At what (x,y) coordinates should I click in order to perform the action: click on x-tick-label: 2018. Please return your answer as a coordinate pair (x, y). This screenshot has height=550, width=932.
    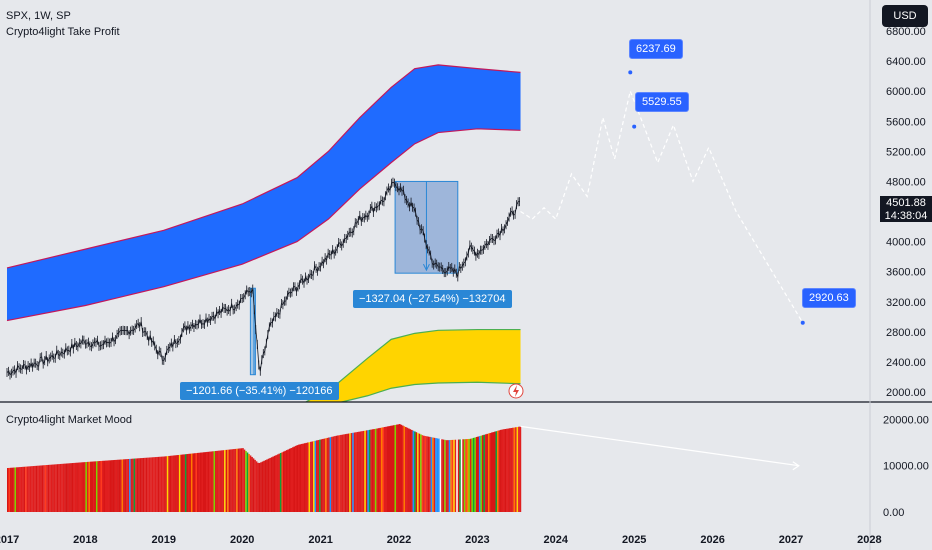
    Looking at the image, I should click on (85, 540).